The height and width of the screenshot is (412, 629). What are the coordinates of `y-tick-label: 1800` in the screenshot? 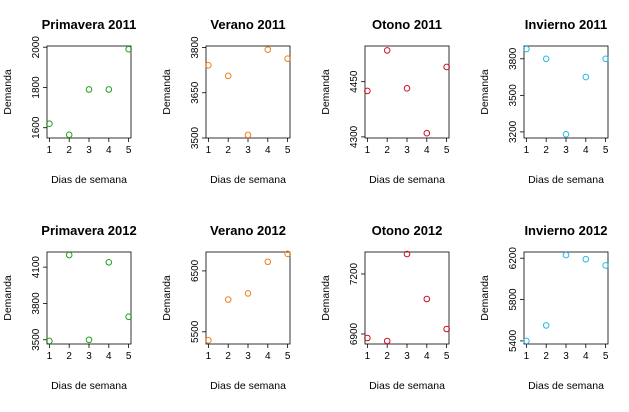 It's located at (36, 87).